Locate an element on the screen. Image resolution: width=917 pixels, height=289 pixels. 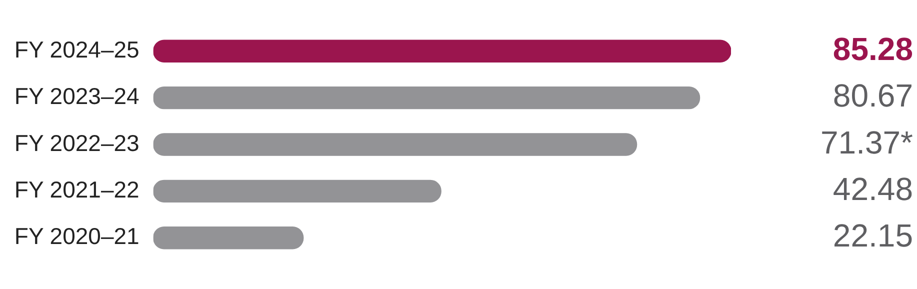
data-label: 22.15 is located at coordinates (872, 236).